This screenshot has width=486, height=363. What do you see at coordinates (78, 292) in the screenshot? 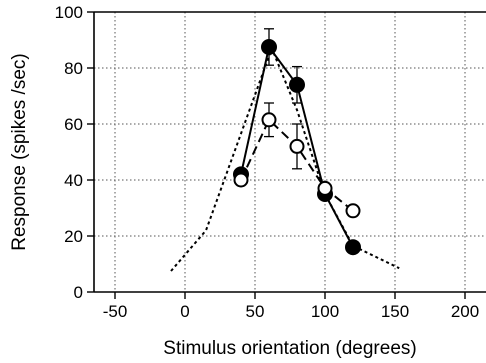
I see `y-tick-label: 0` at bounding box center [78, 292].